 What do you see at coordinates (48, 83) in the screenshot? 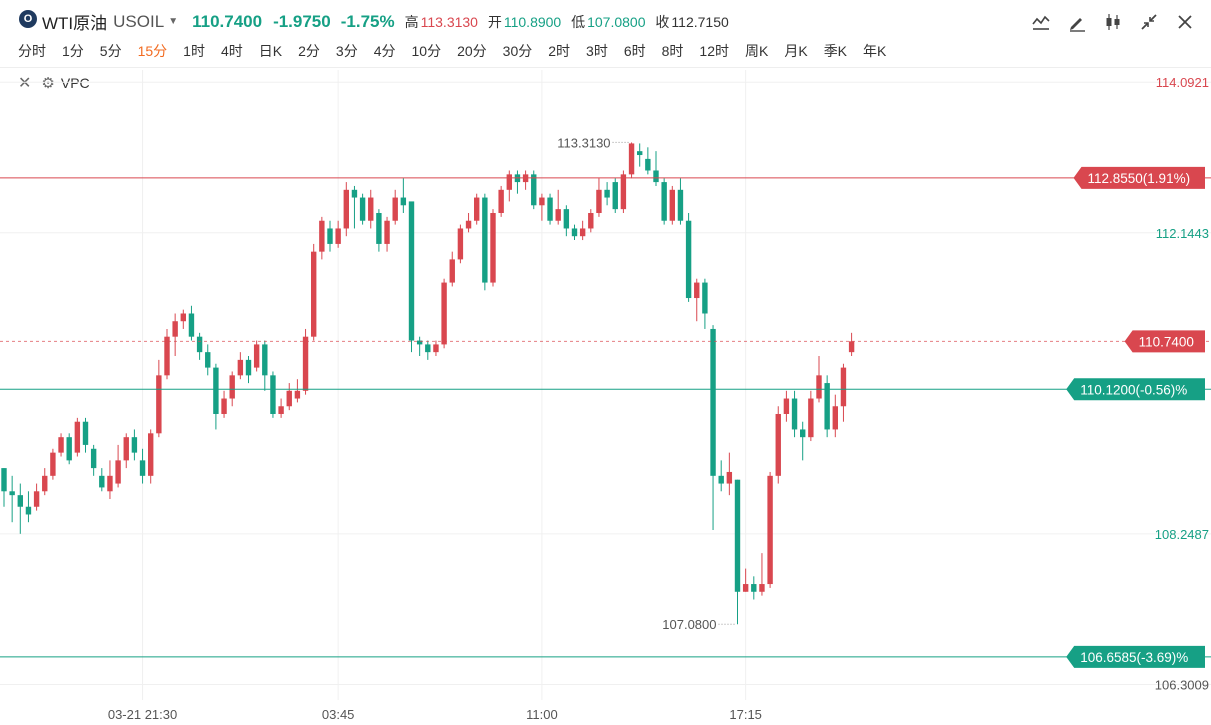
I see `indicator-settings-icon: ⚙` at bounding box center [48, 83].